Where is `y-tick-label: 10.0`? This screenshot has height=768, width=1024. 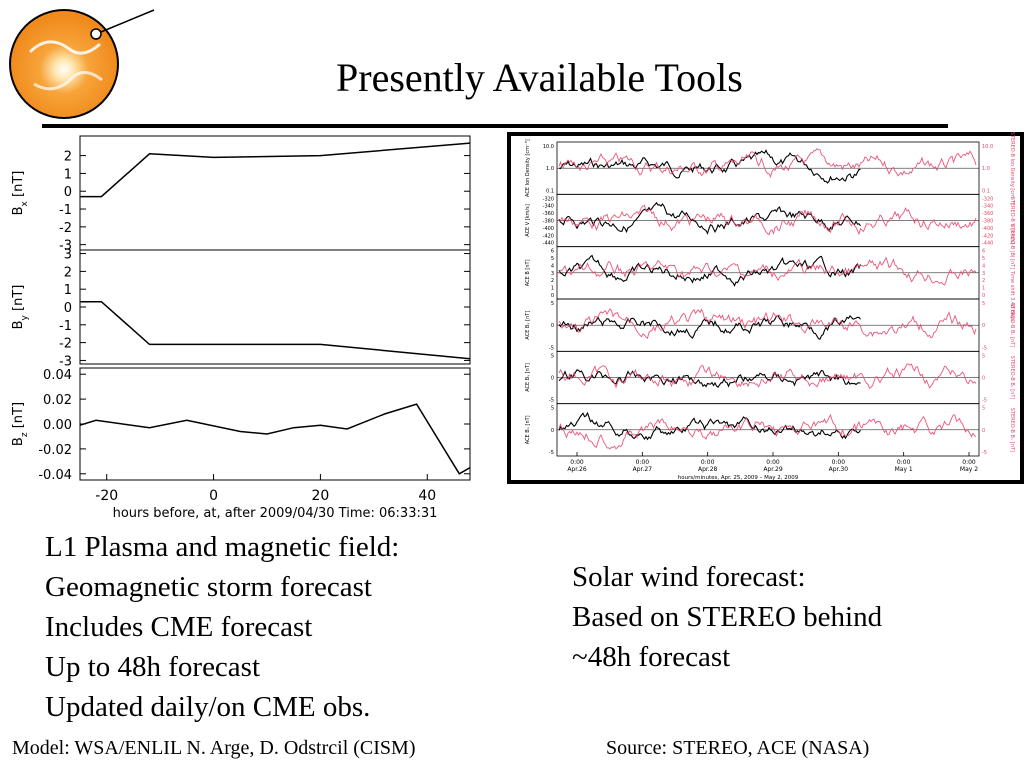
y-tick-label: 10.0 is located at coordinates (548, 147).